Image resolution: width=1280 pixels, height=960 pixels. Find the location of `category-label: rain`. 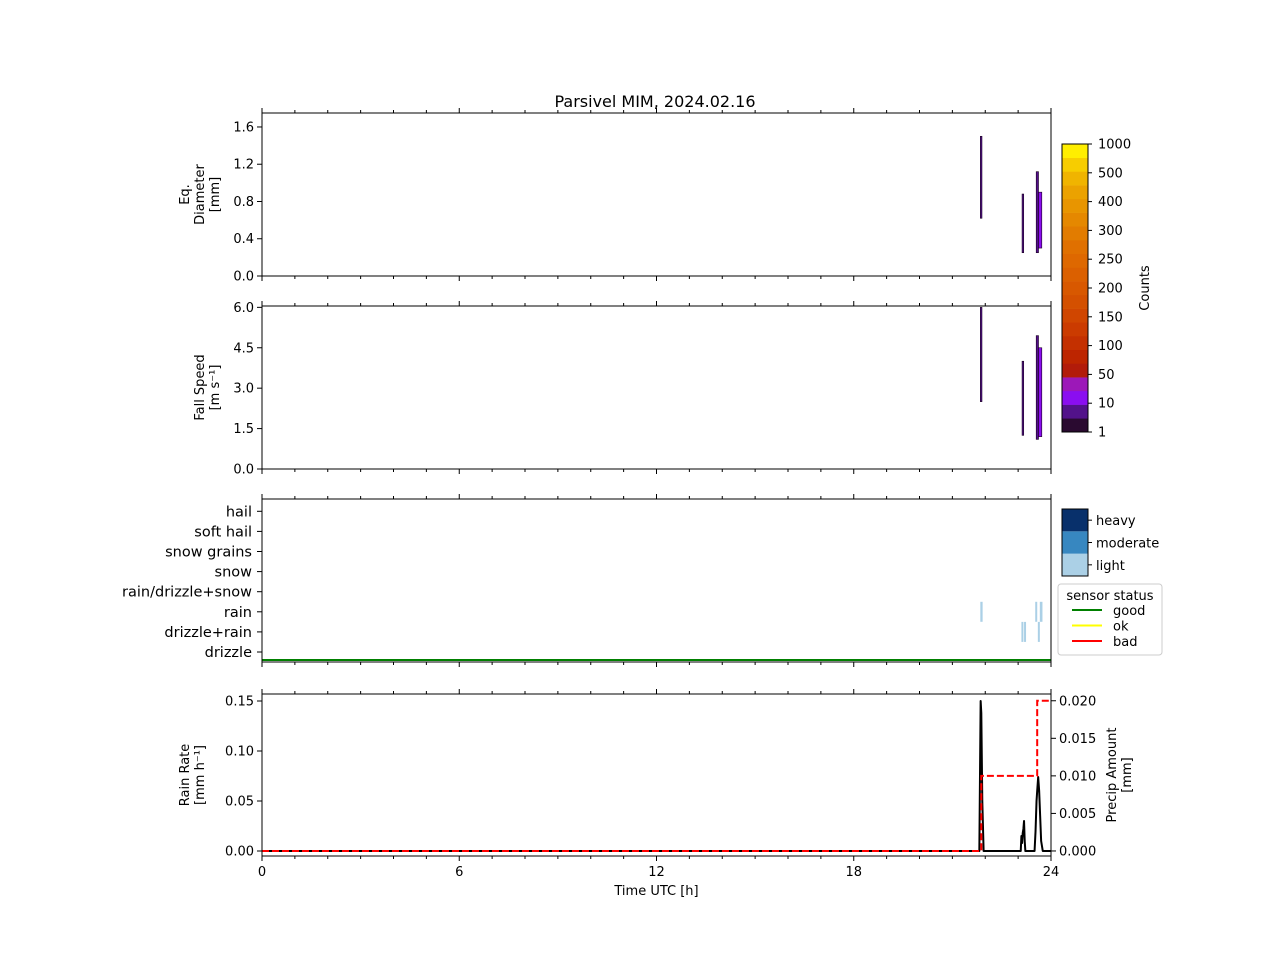

category-label: rain is located at coordinates (238, 613).